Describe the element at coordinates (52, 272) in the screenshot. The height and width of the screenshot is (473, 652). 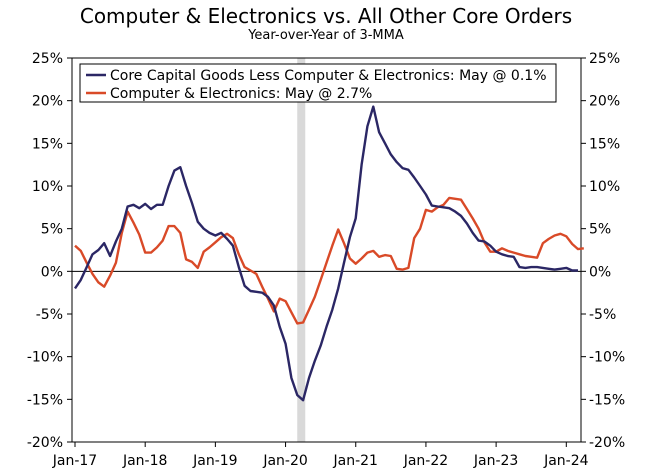
I see `y-tick-label-left: 0%` at that location.